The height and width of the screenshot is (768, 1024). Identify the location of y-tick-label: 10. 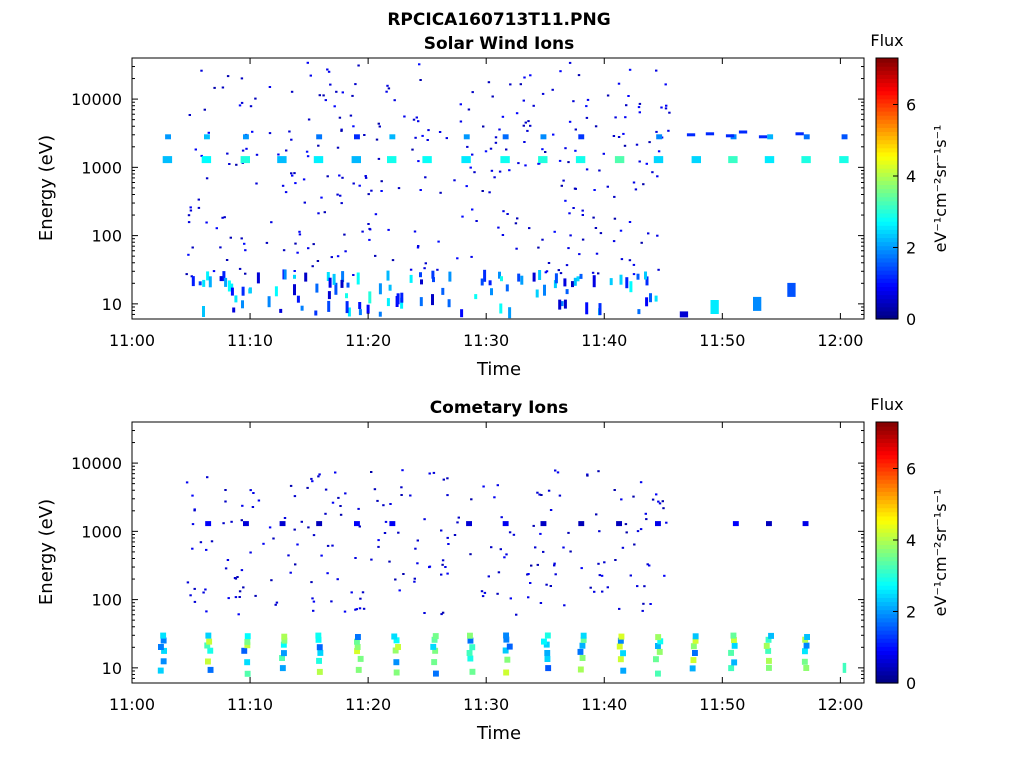
(112, 304).